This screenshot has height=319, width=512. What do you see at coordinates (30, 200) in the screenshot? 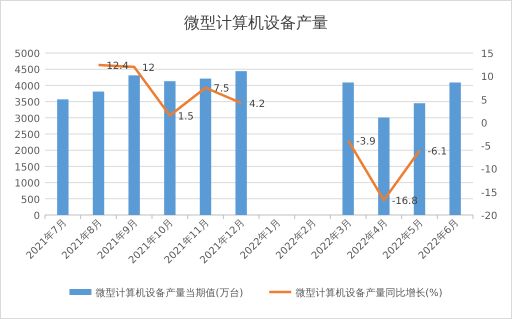
I see `y-tick-label: 500` at bounding box center [30, 200].